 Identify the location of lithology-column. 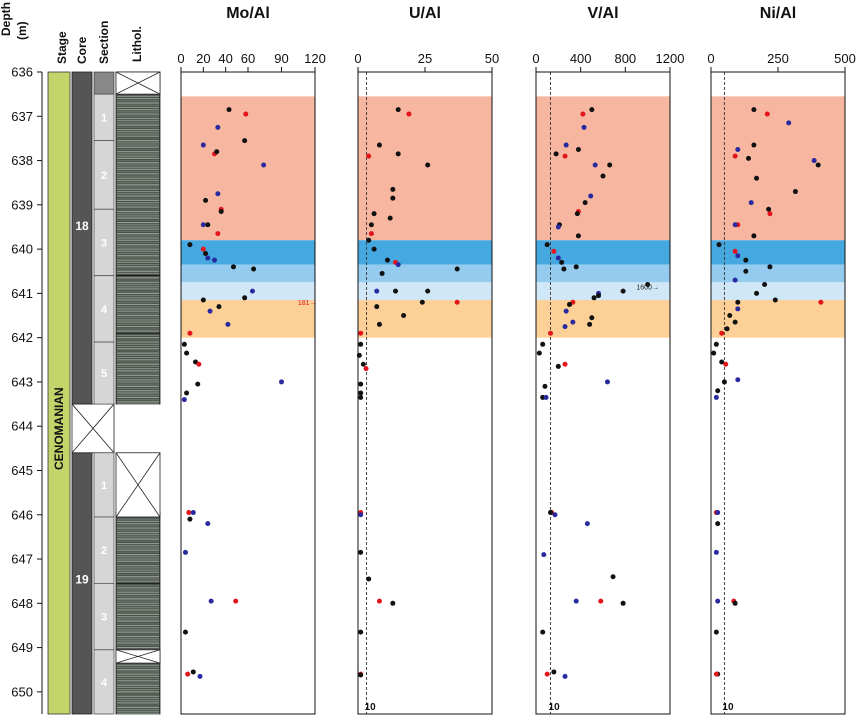
(138, 393).